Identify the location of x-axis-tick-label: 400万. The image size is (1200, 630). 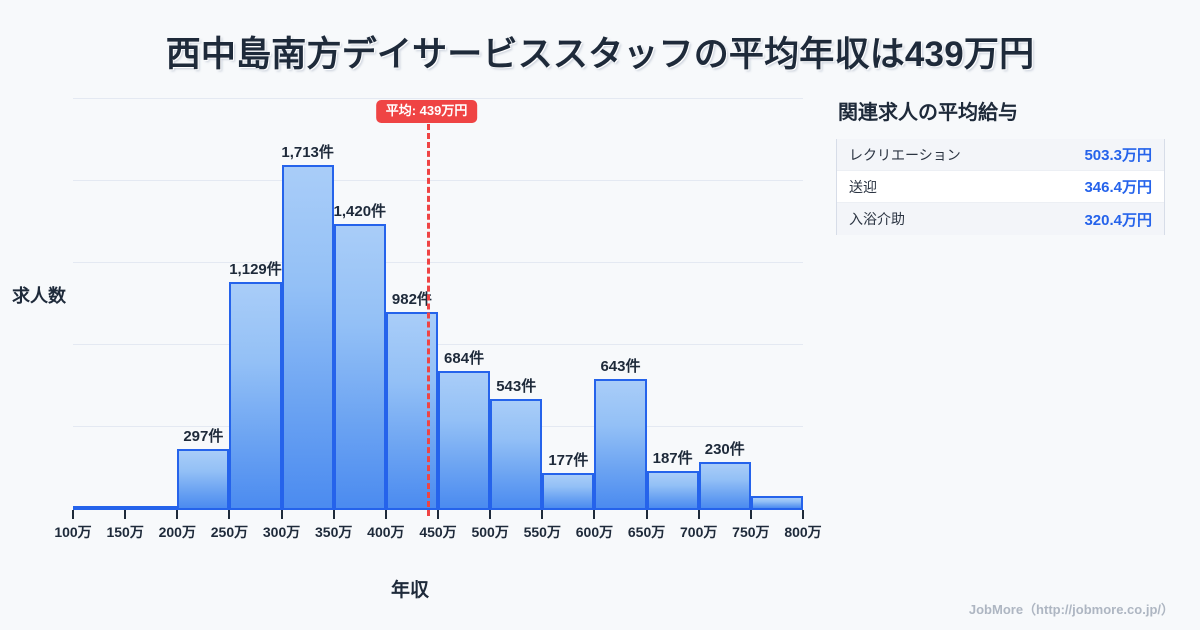
(386, 532).